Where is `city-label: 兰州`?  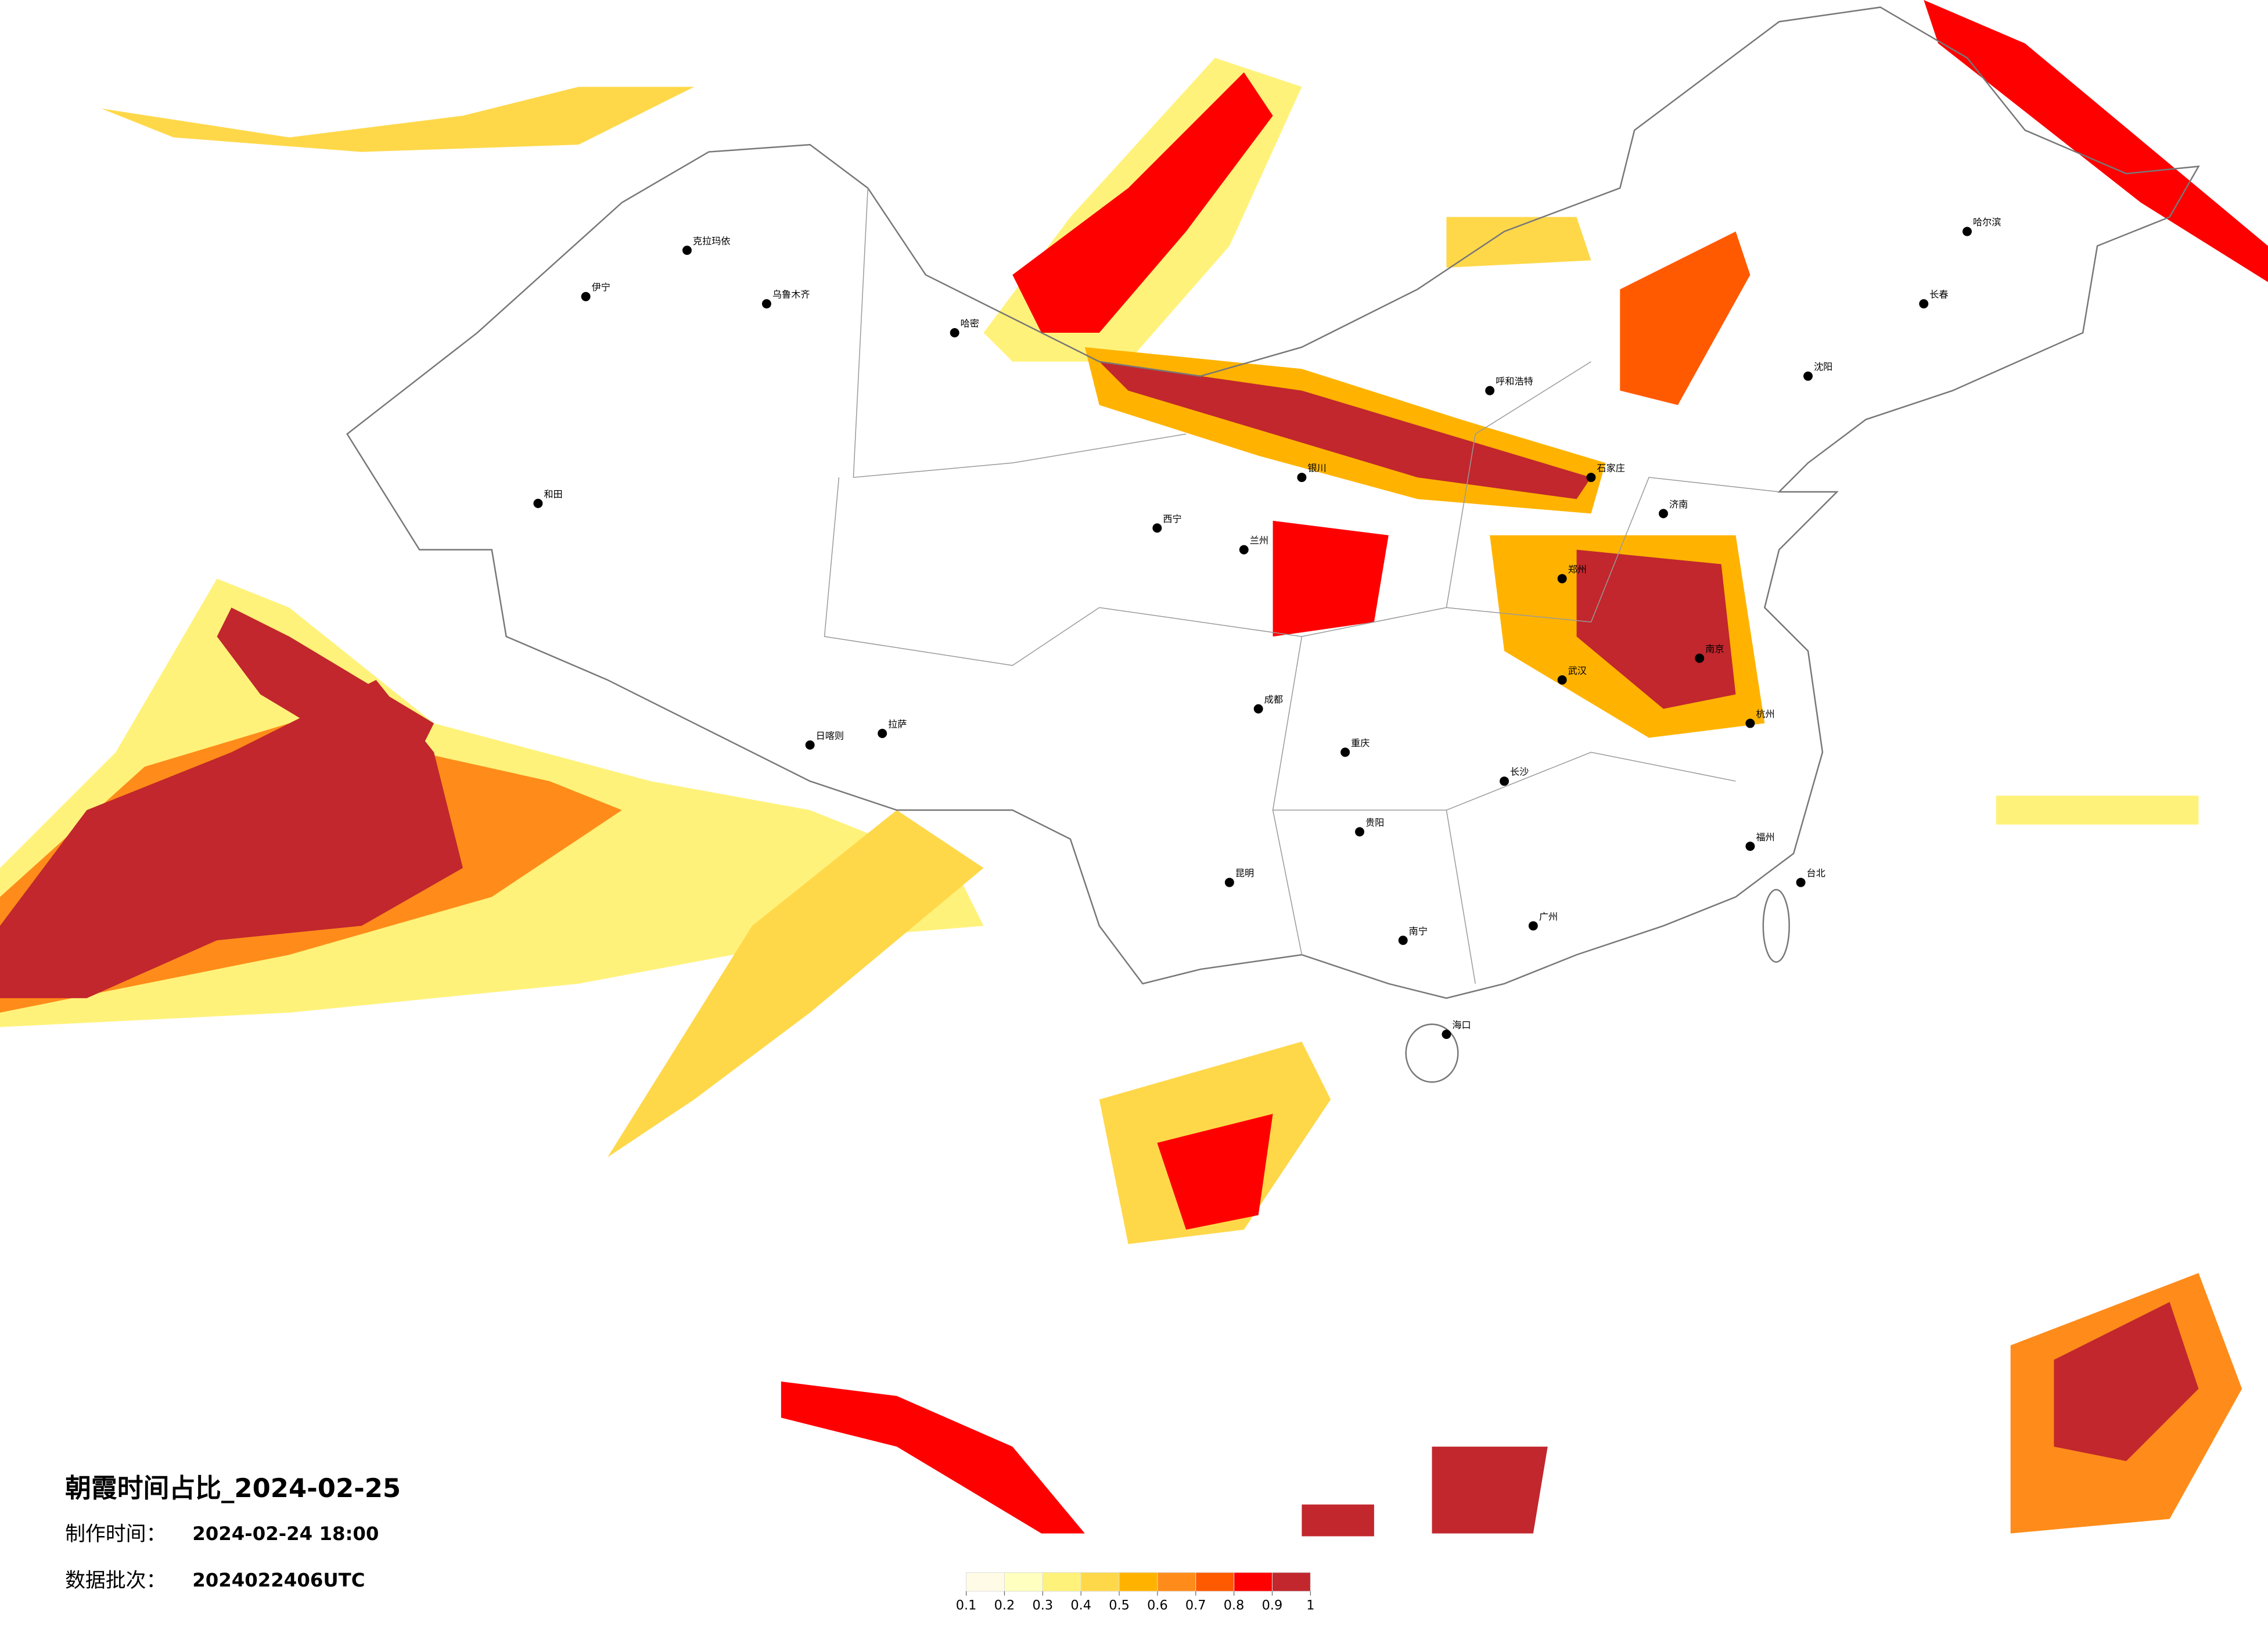 city-label: 兰州 is located at coordinates (1259, 540).